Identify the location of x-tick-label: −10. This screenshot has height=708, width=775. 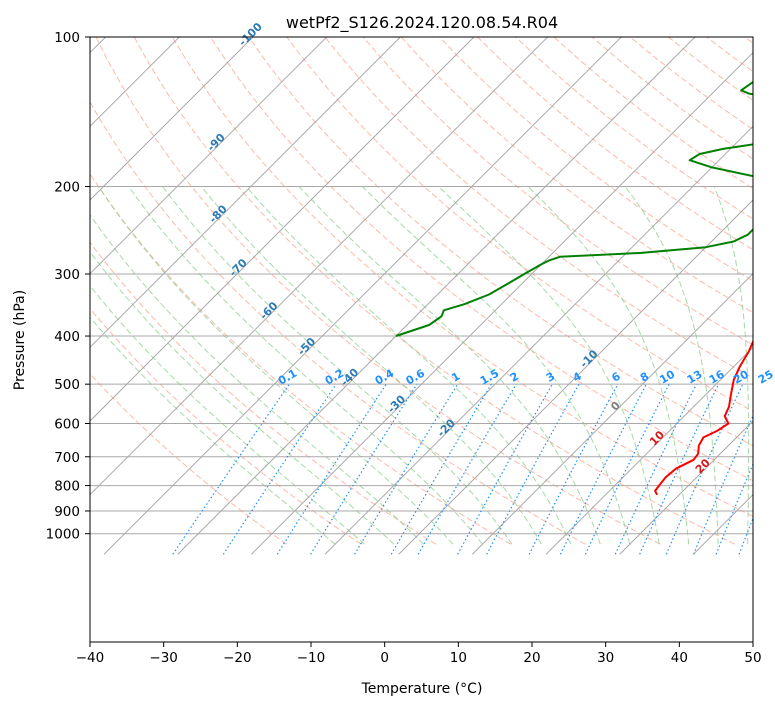
(311, 658).